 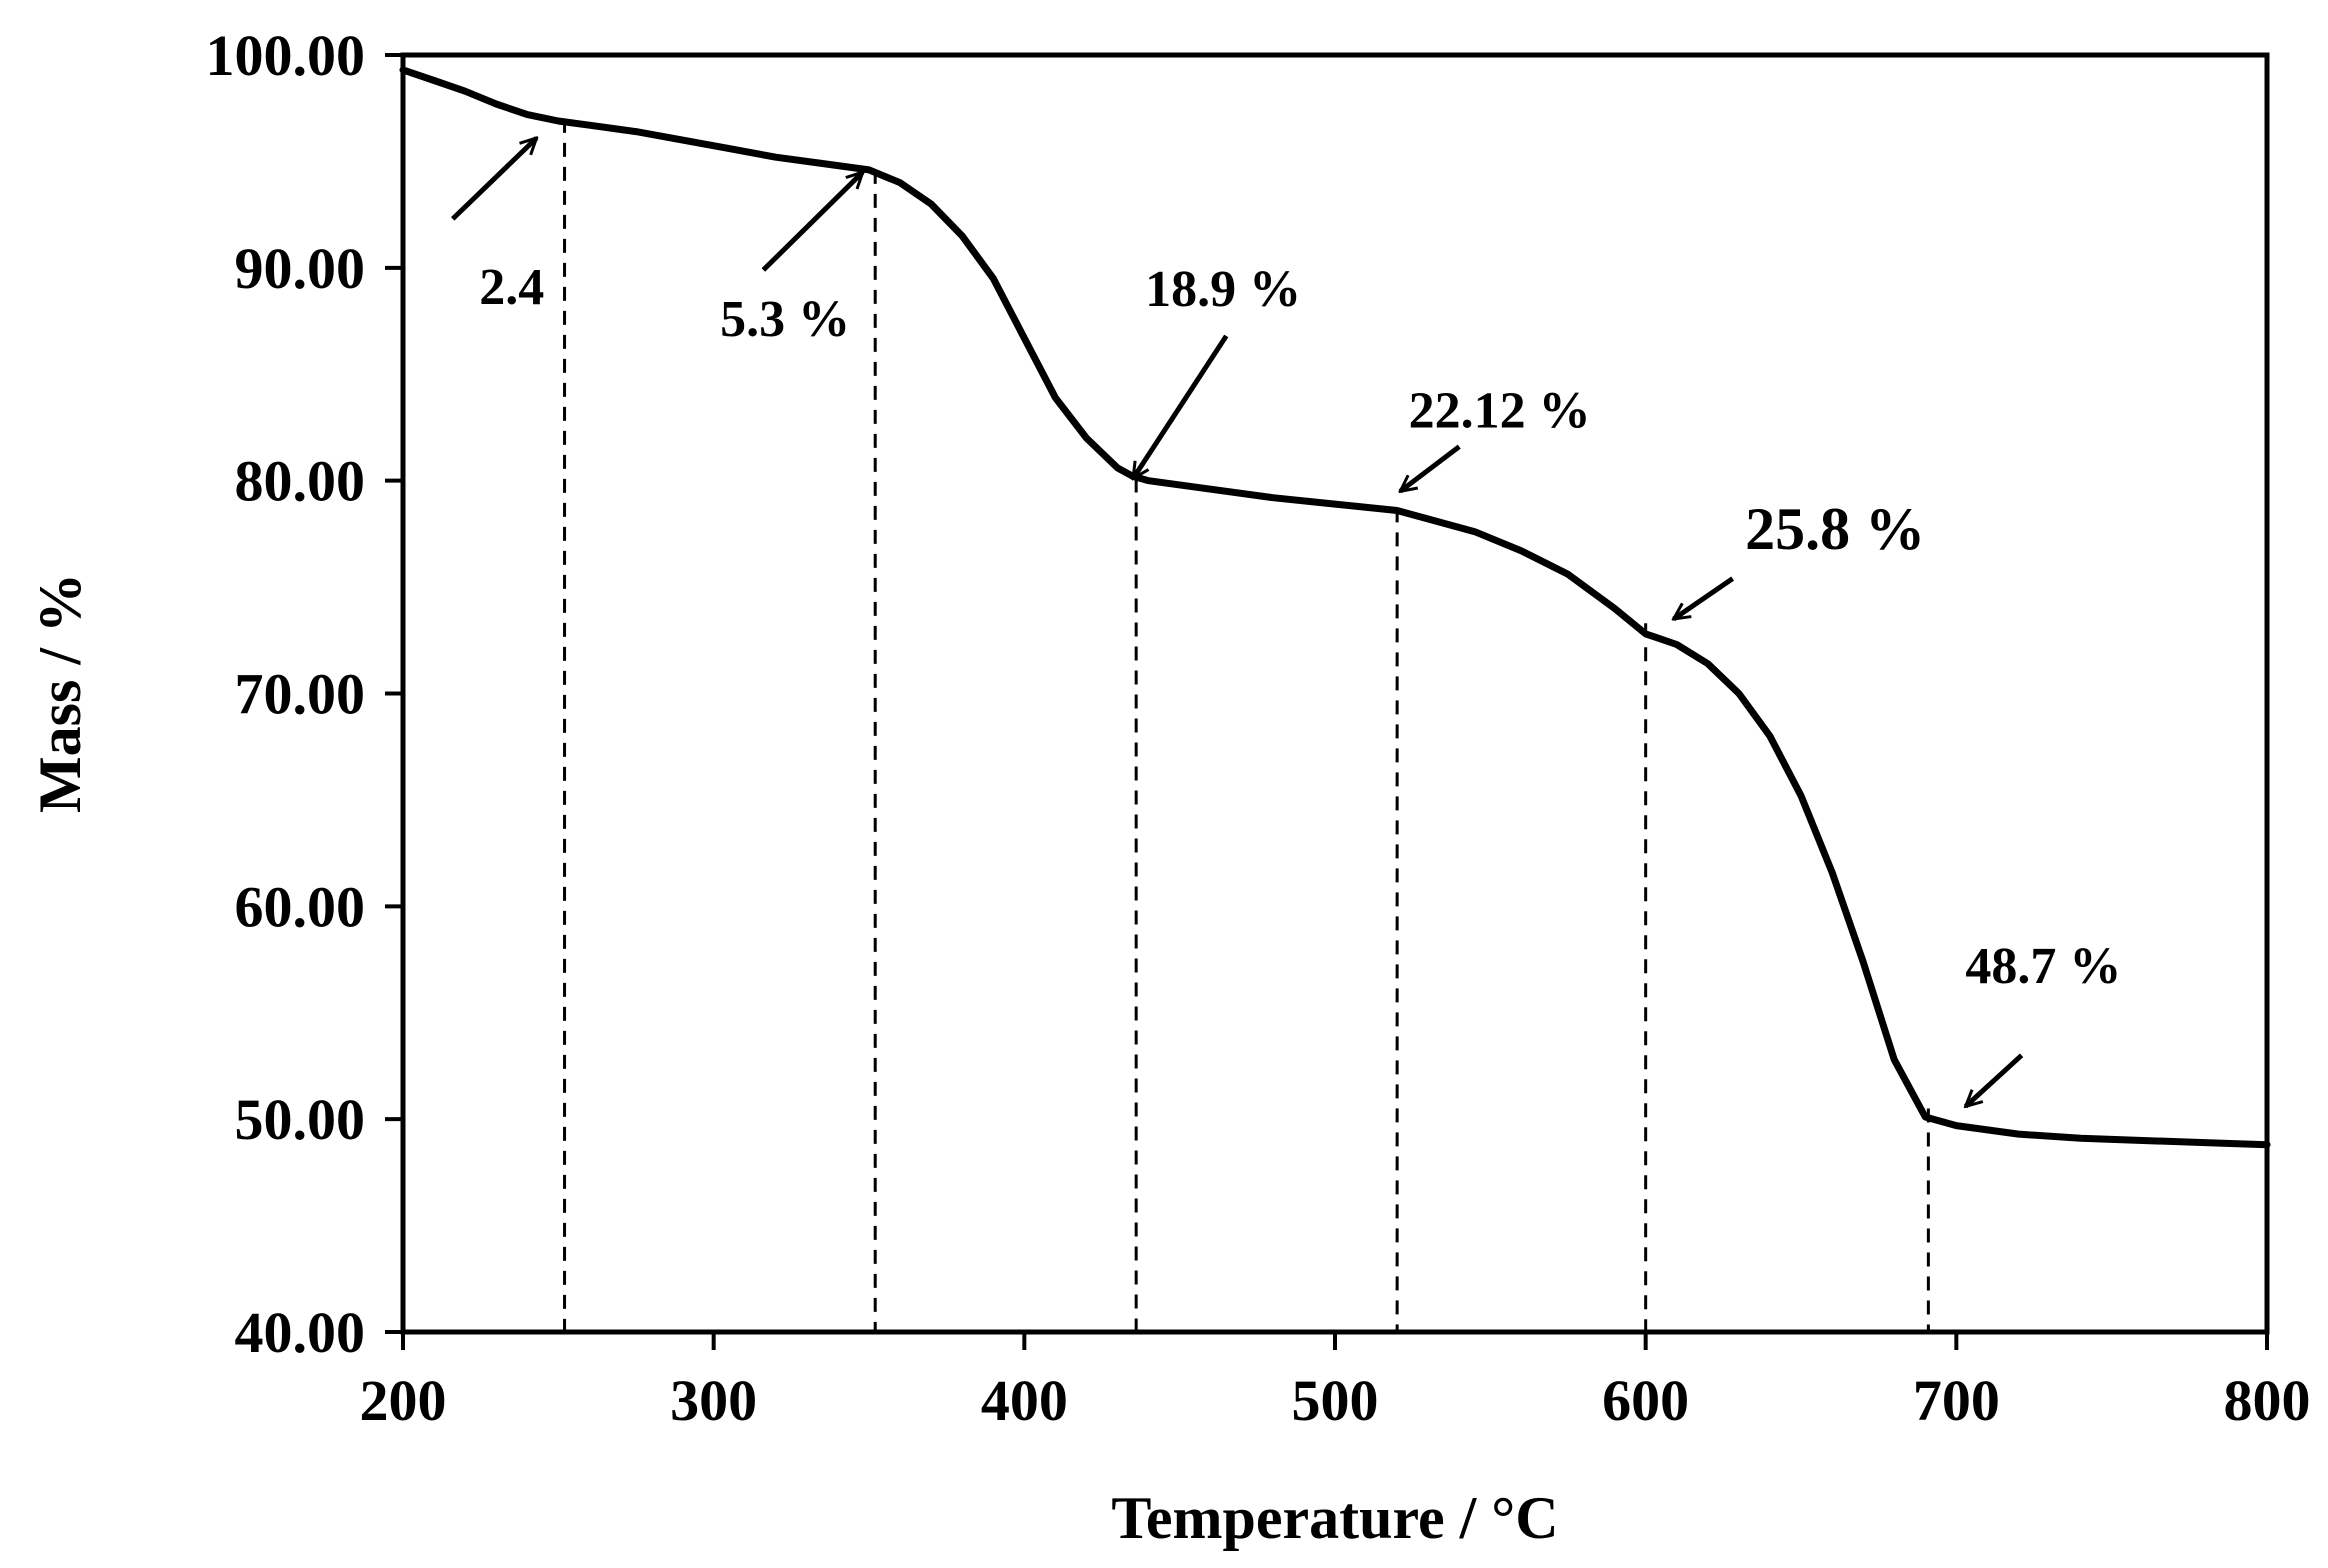 What do you see at coordinates (300, 481) in the screenshot?
I see `y-tick-label: 80.00` at bounding box center [300, 481].